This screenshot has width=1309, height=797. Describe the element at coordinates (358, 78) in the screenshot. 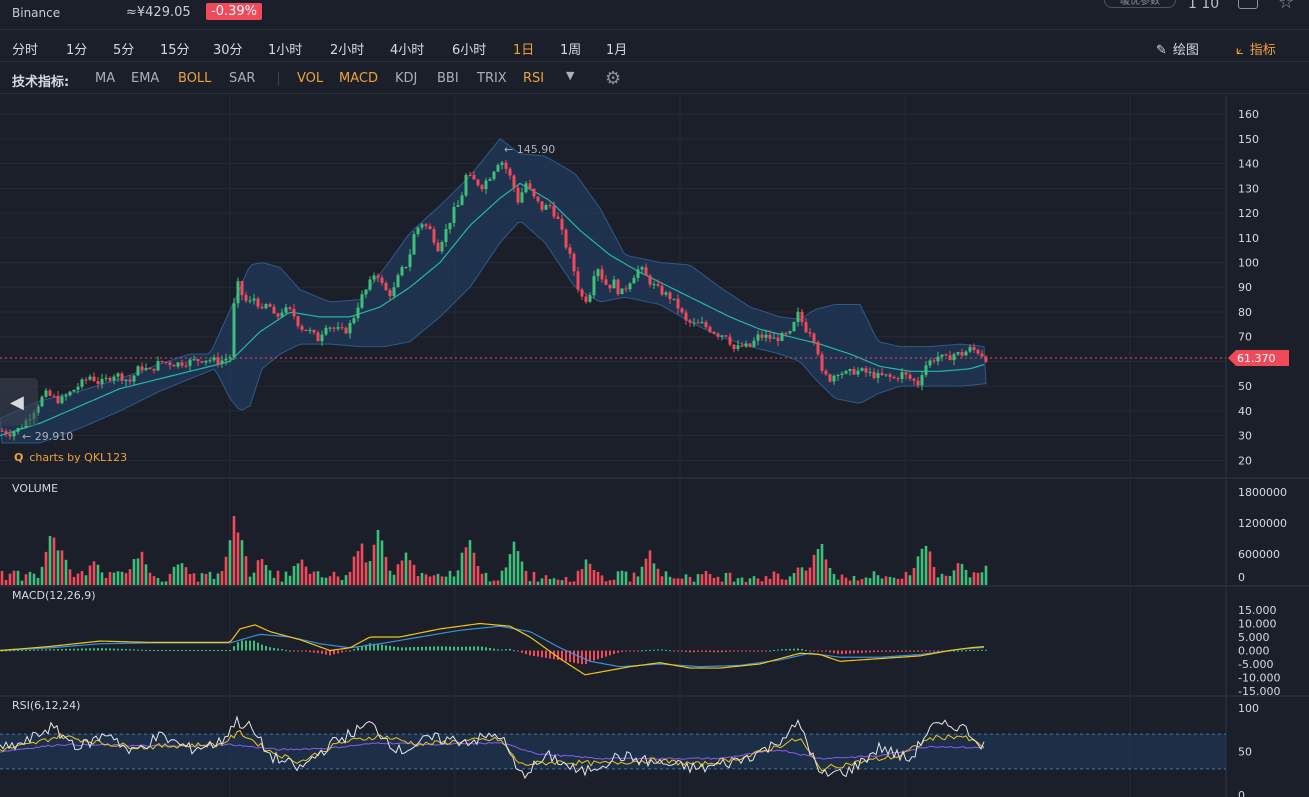

I see `indicator-macd: MACD` at that location.